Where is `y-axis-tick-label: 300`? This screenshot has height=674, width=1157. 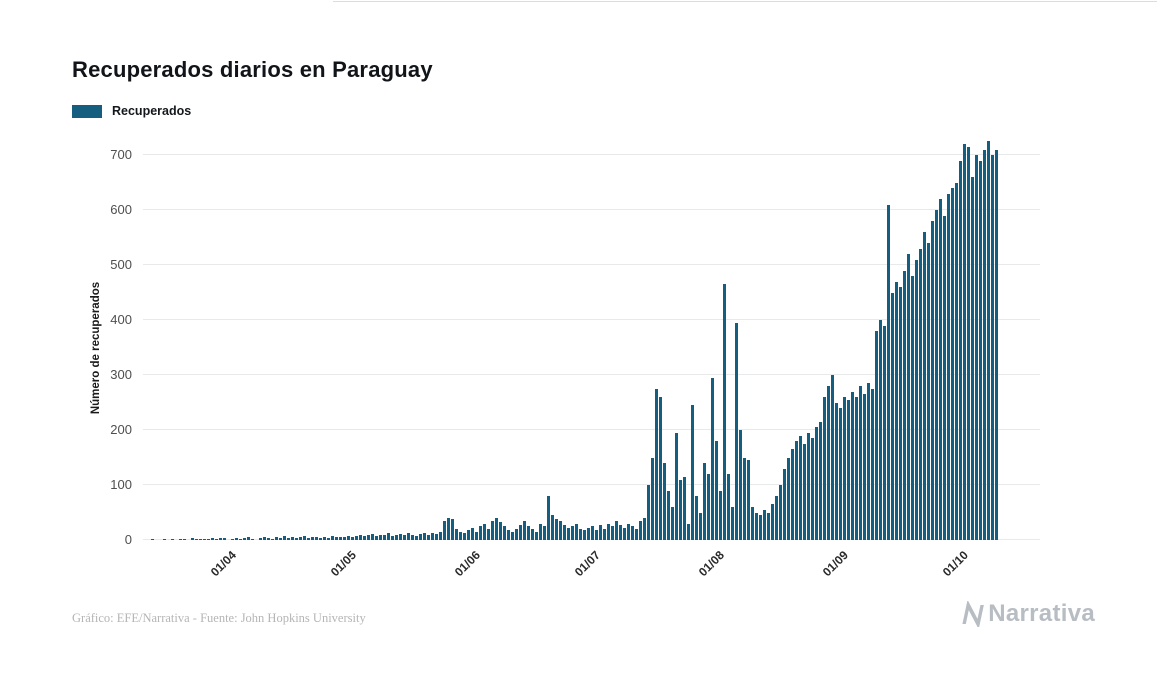 y-axis-tick-label: 300 is located at coordinates (121, 374).